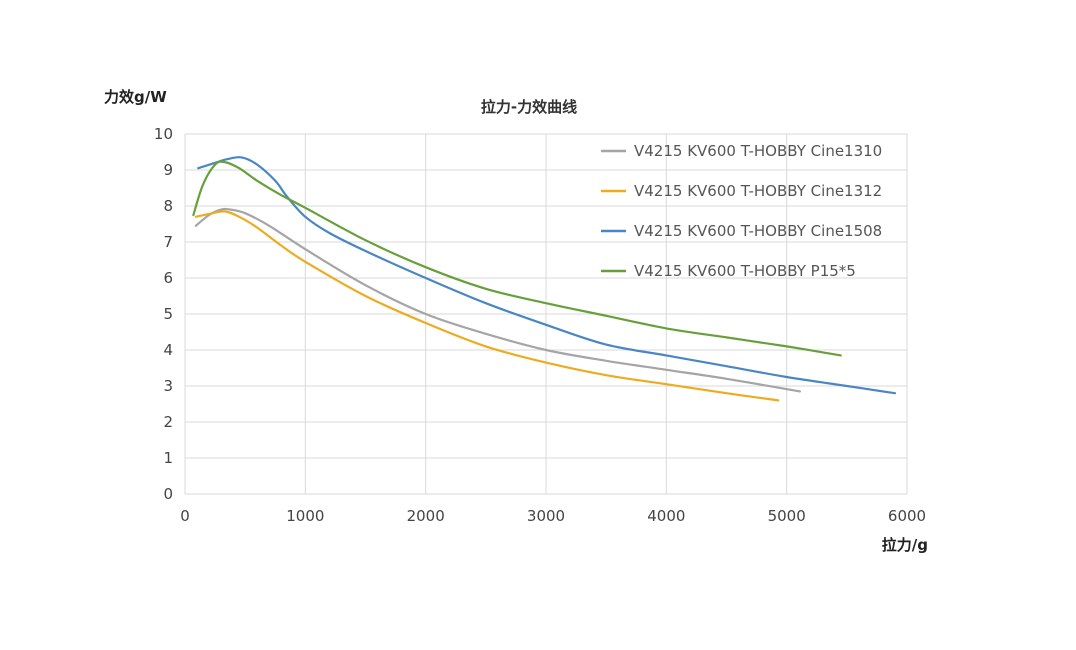 This screenshot has height=650, width=1076. Describe the element at coordinates (168, 494) in the screenshot. I see `y-tick-label: 0` at that location.